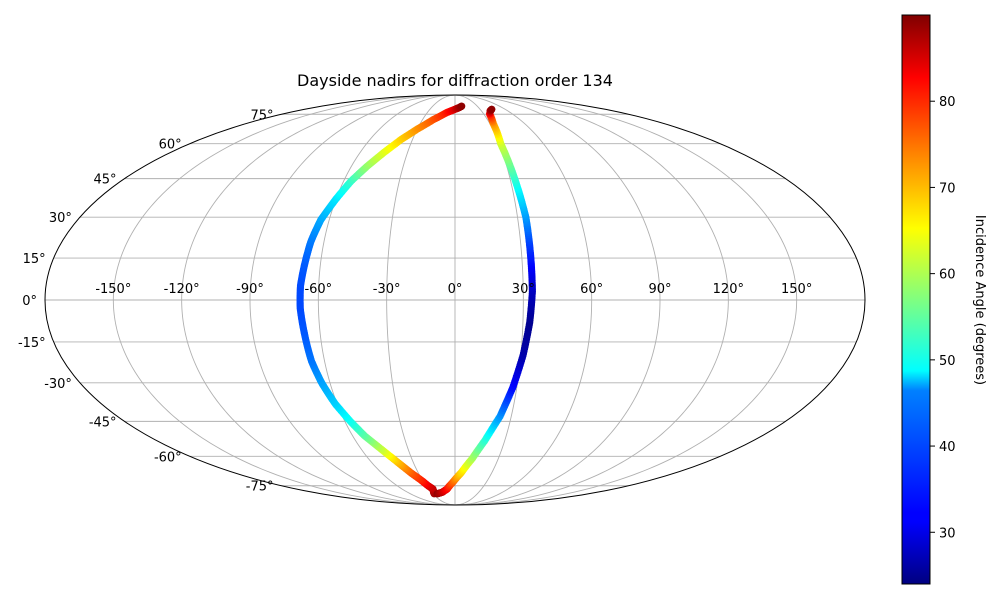 The width and height of the screenshot is (1000, 600). Describe the element at coordinates (261, 115) in the screenshot. I see `latitude-tick-label: 75°` at that location.